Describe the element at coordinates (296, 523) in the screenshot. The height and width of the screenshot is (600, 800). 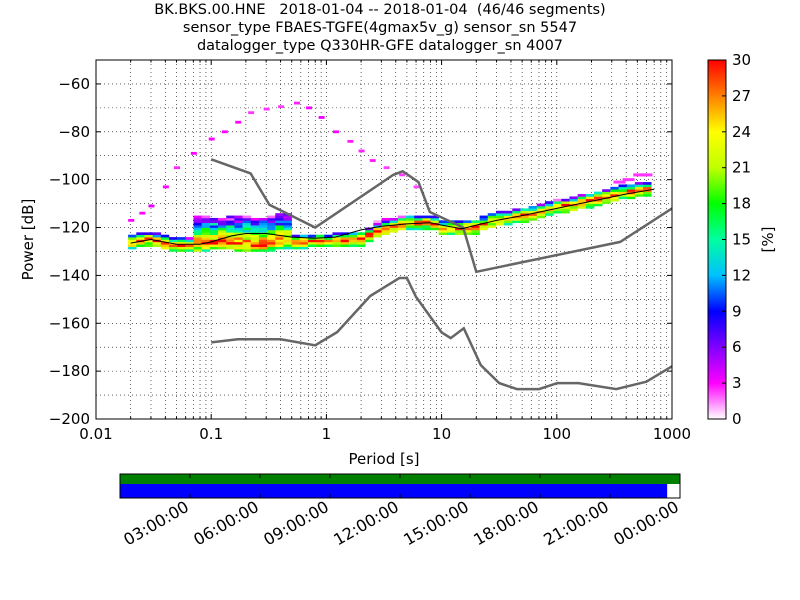
I see `timeline-tick-label: 09:00:00` at that location.